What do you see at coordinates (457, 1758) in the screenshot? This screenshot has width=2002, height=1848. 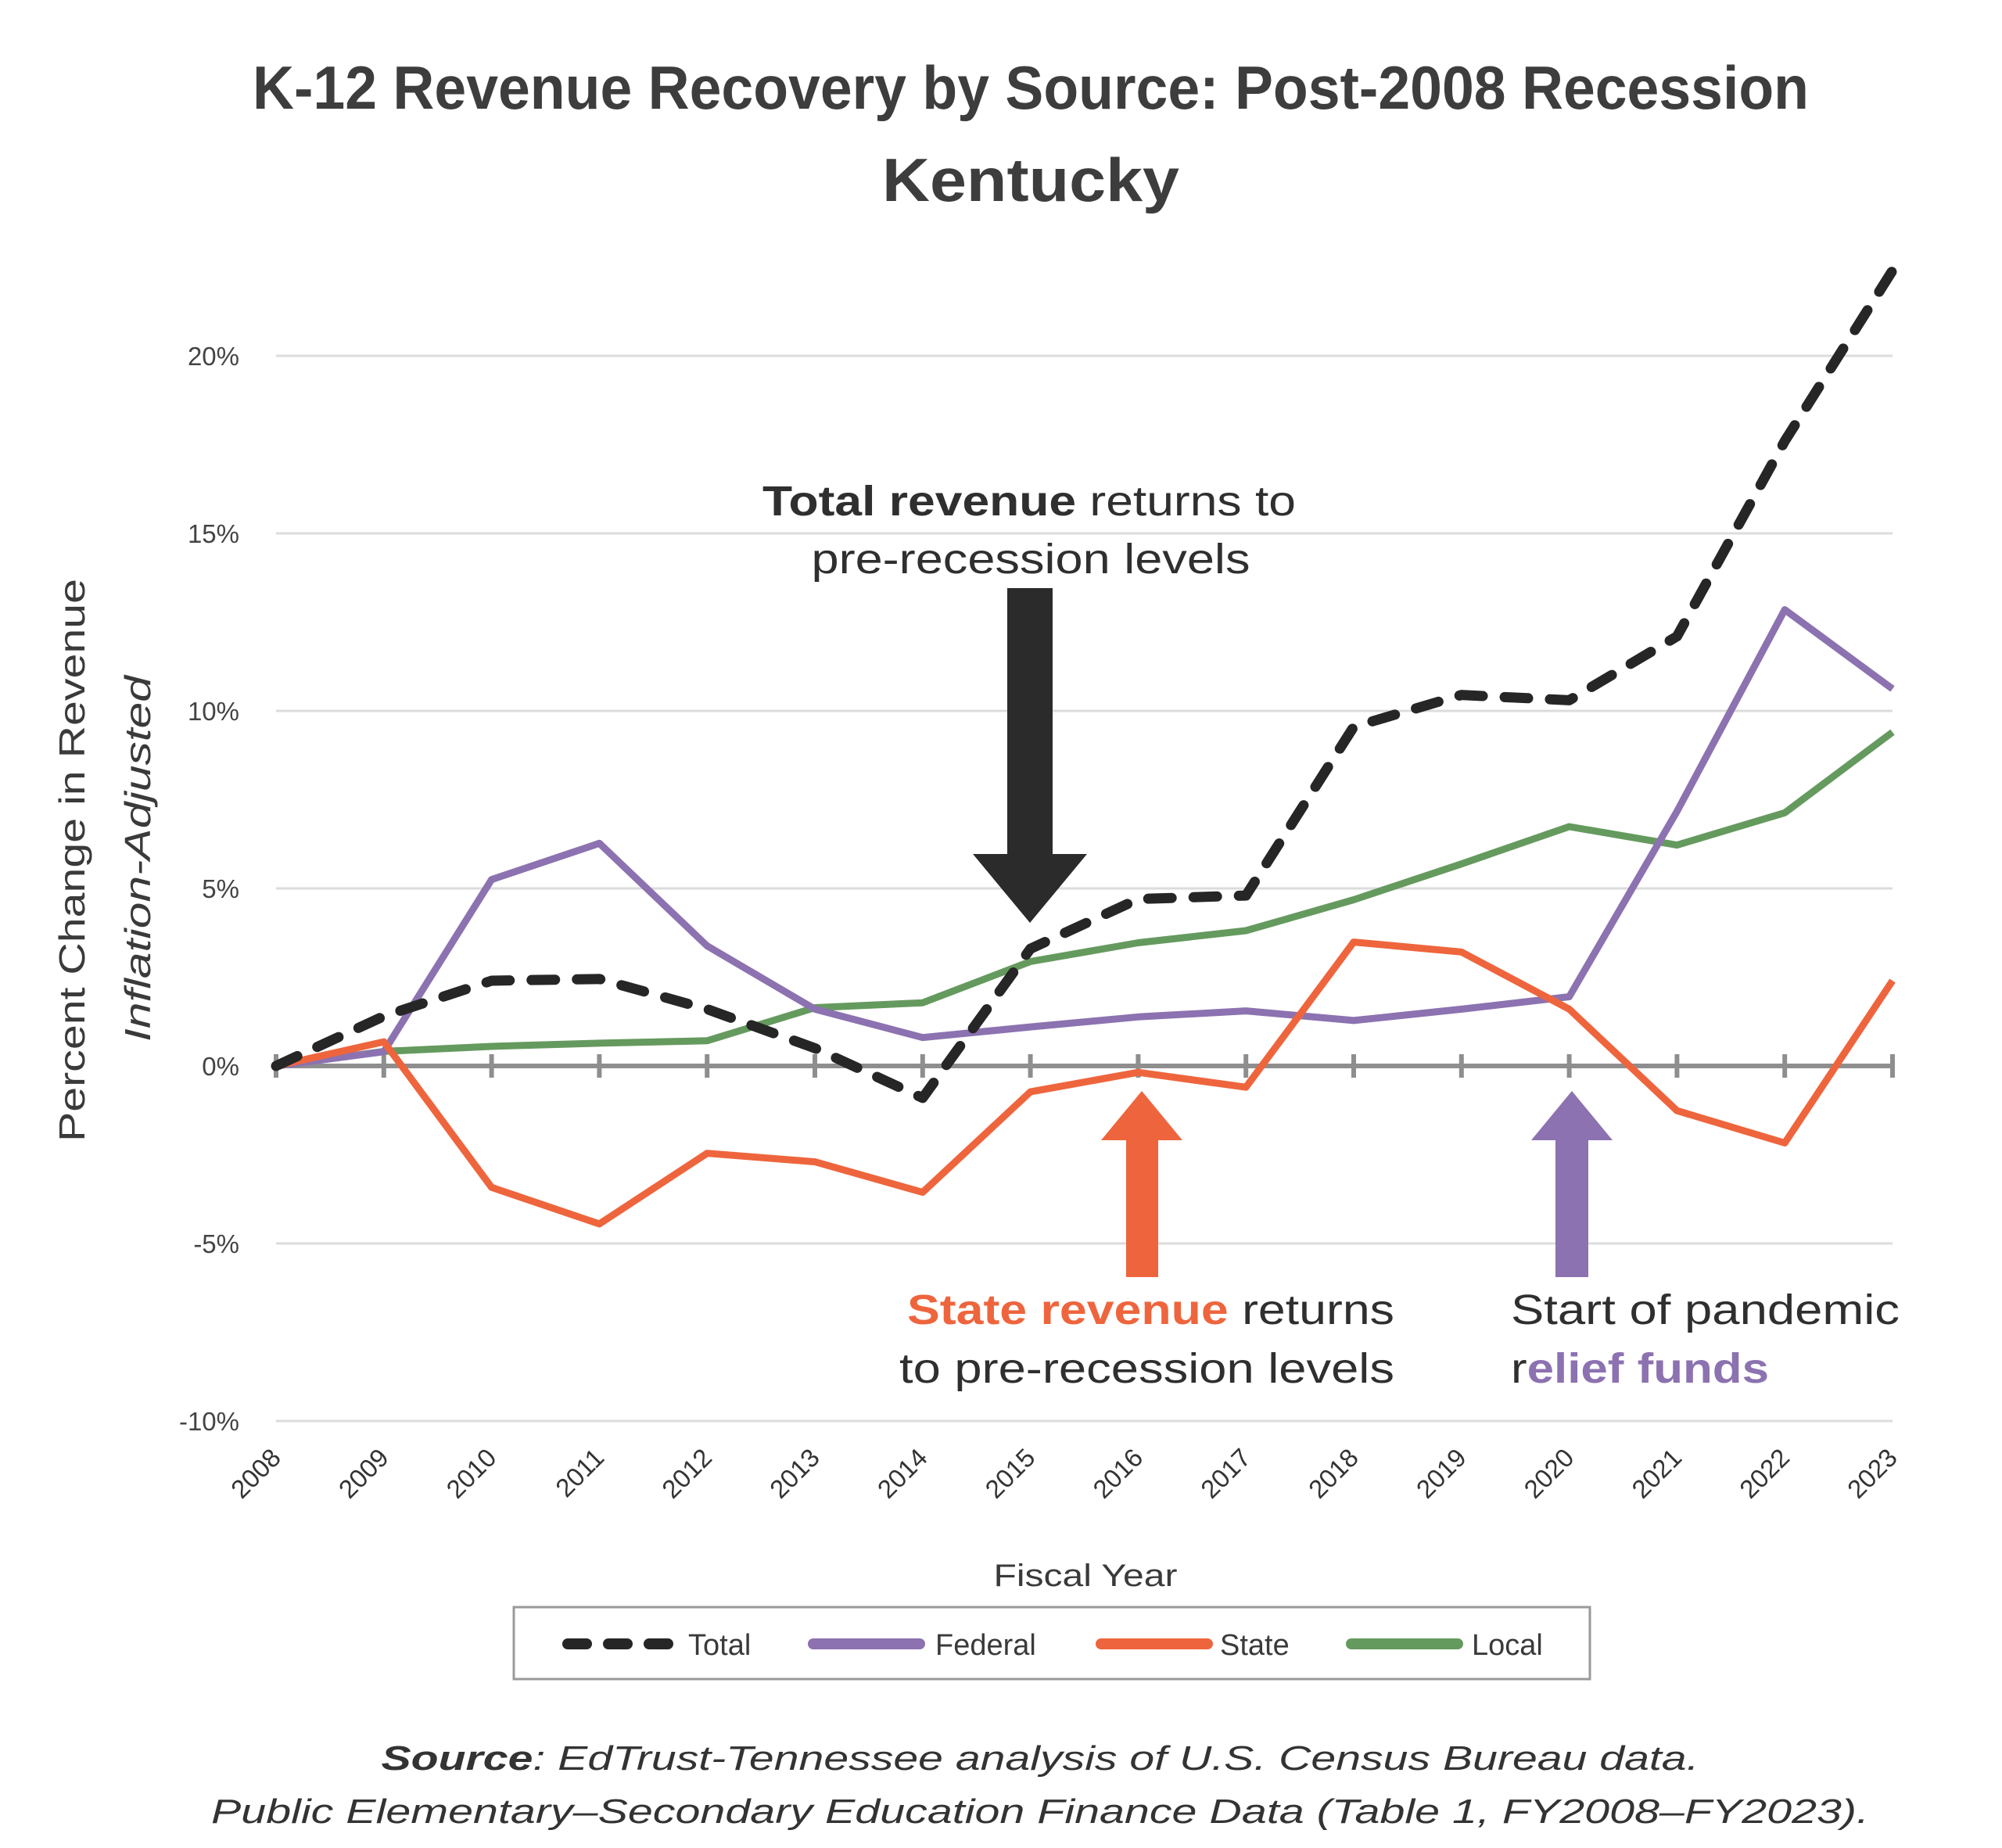 I see `source-label: Source` at bounding box center [457, 1758].